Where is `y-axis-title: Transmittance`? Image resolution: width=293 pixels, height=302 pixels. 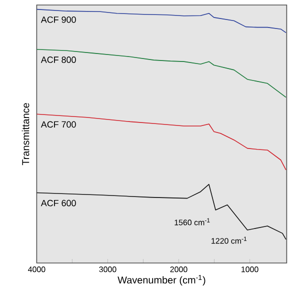 y-axis-title: Transmittance is located at coordinates (26, 134).